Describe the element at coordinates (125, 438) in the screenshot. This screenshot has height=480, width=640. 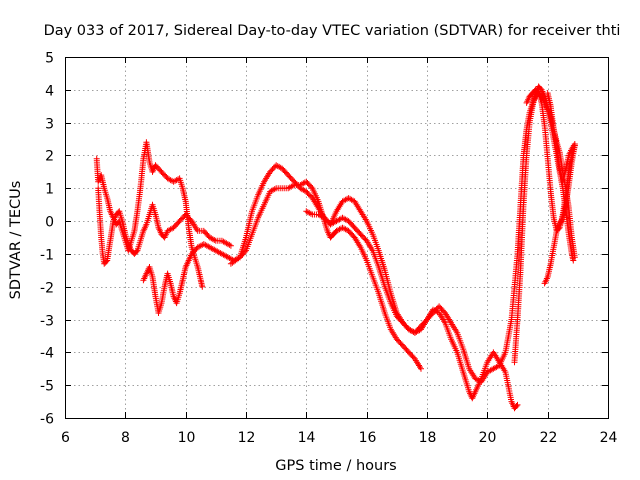
I see `x-tick-label: 8` at that location.